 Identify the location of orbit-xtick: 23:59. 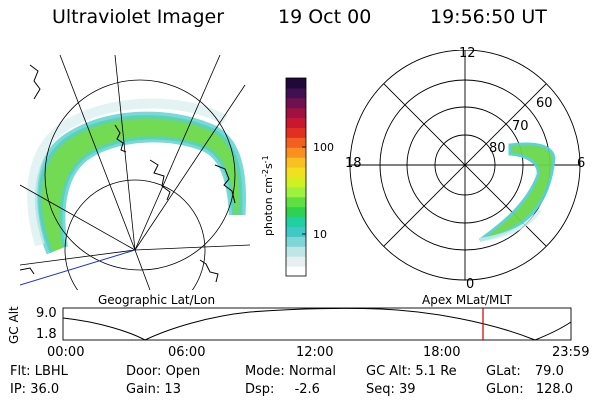
(571, 352).